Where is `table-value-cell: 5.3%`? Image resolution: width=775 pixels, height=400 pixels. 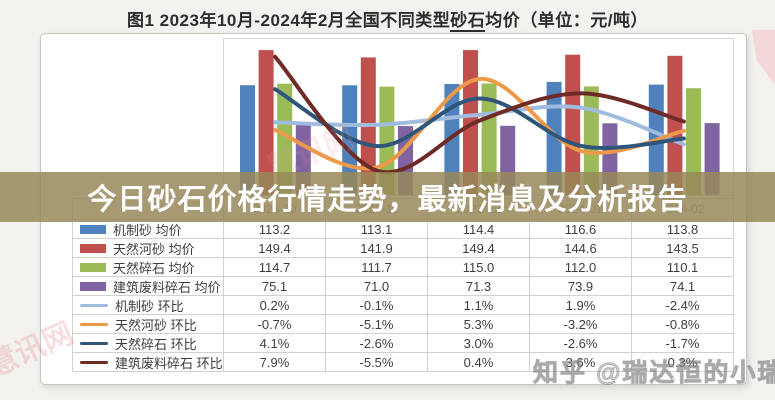 table-value-cell: 5.3% is located at coordinates (479, 324).